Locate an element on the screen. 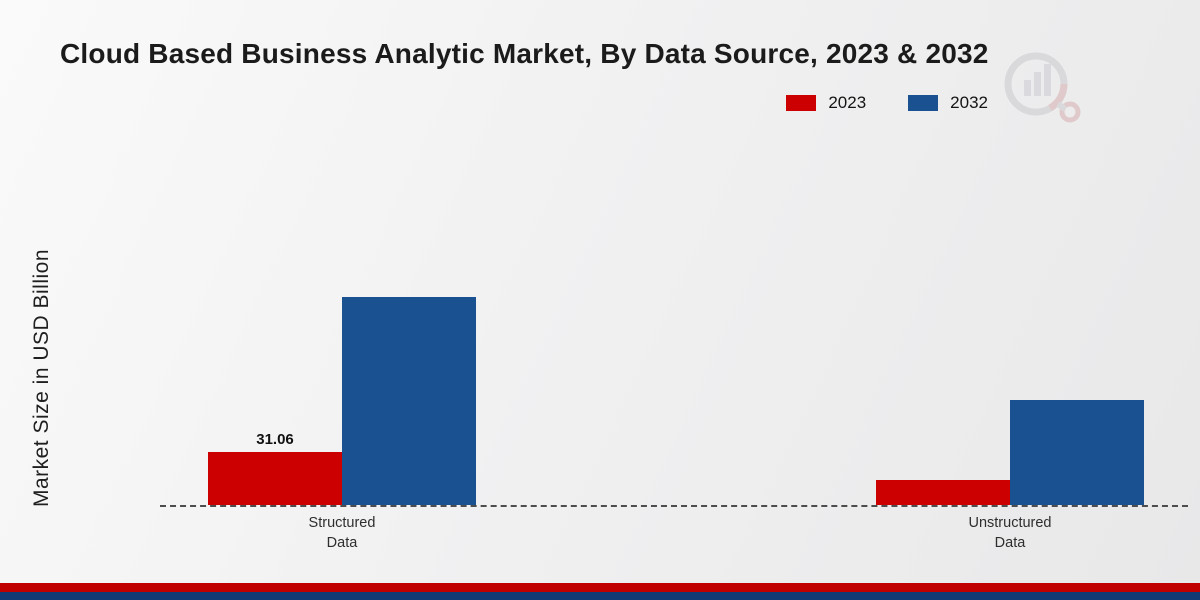 The height and width of the screenshot is (600, 1200). x-axis-line is located at coordinates (674, 506).